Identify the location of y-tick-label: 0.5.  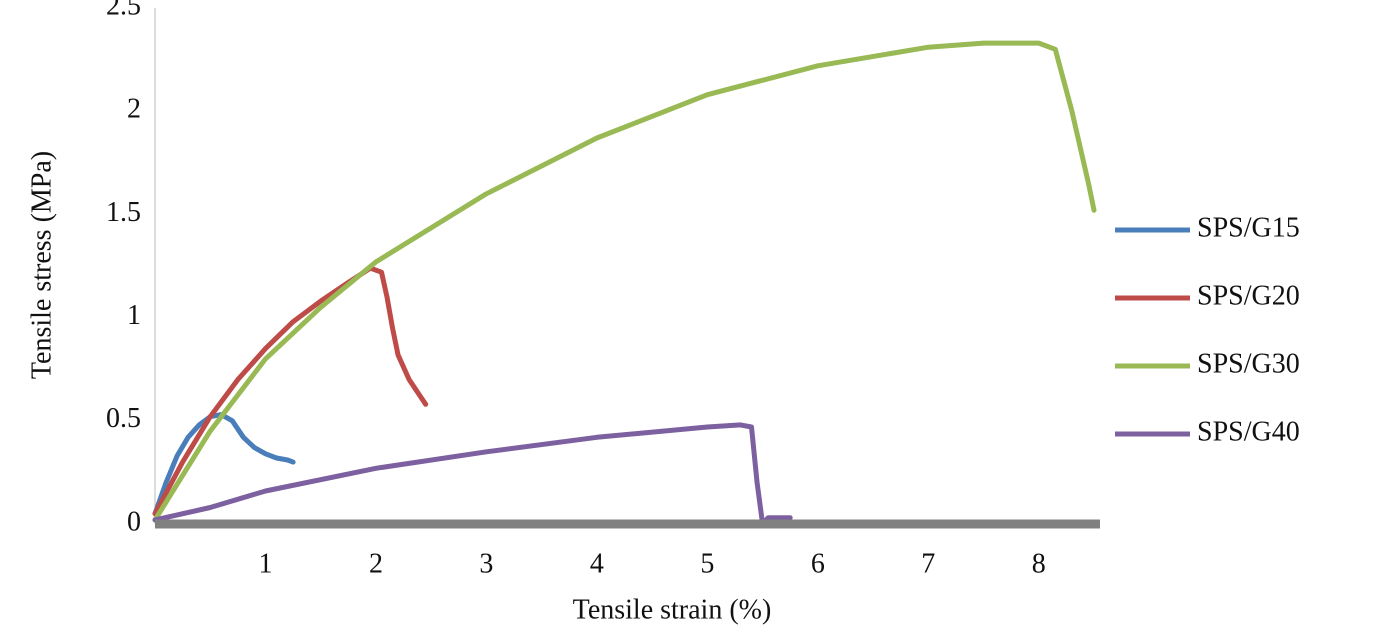
(123, 418).